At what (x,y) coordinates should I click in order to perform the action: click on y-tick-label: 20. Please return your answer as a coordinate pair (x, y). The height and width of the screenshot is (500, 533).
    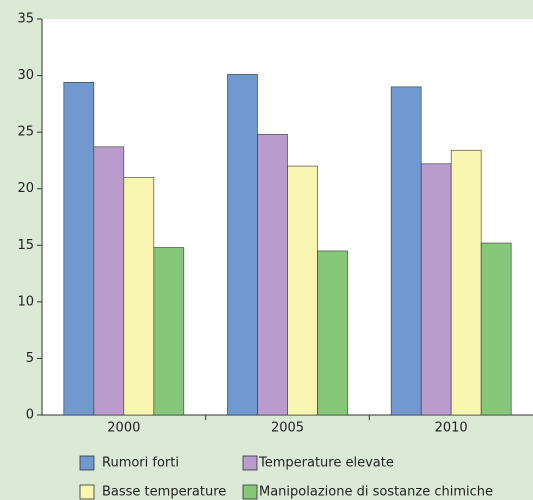
    Looking at the image, I should click on (25, 188).